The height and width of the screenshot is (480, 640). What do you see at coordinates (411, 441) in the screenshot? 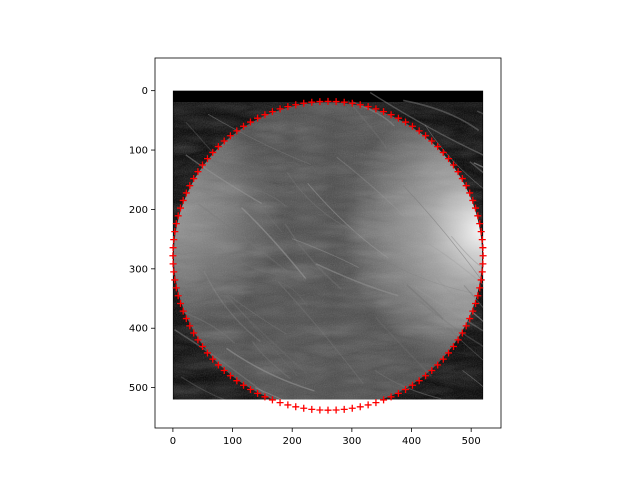
I see `x-tick-label: 400` at bounding box center [411, 441].